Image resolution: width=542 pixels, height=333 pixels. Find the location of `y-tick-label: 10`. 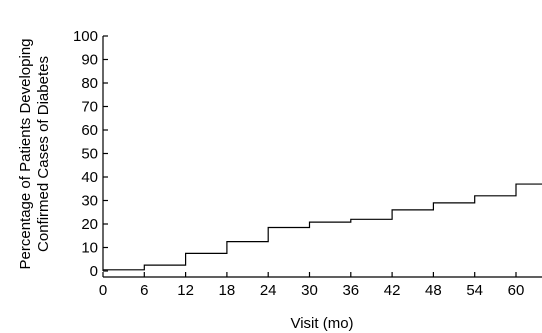

y-tick-label: 10 is located at coordinates (89, 248).